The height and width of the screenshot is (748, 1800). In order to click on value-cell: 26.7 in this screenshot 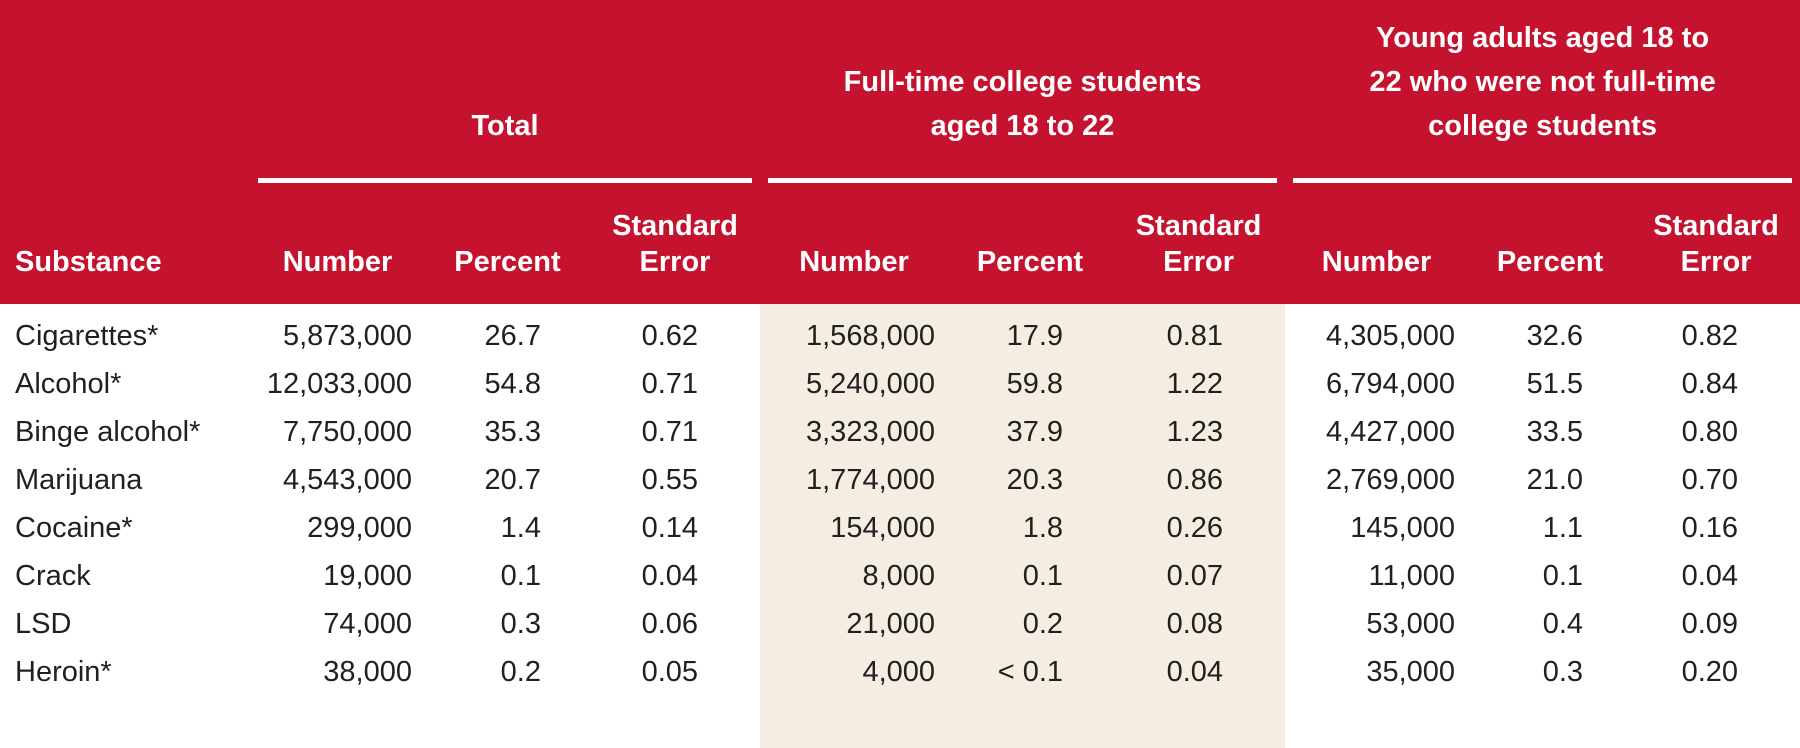, I will do `click(512, 335)`.